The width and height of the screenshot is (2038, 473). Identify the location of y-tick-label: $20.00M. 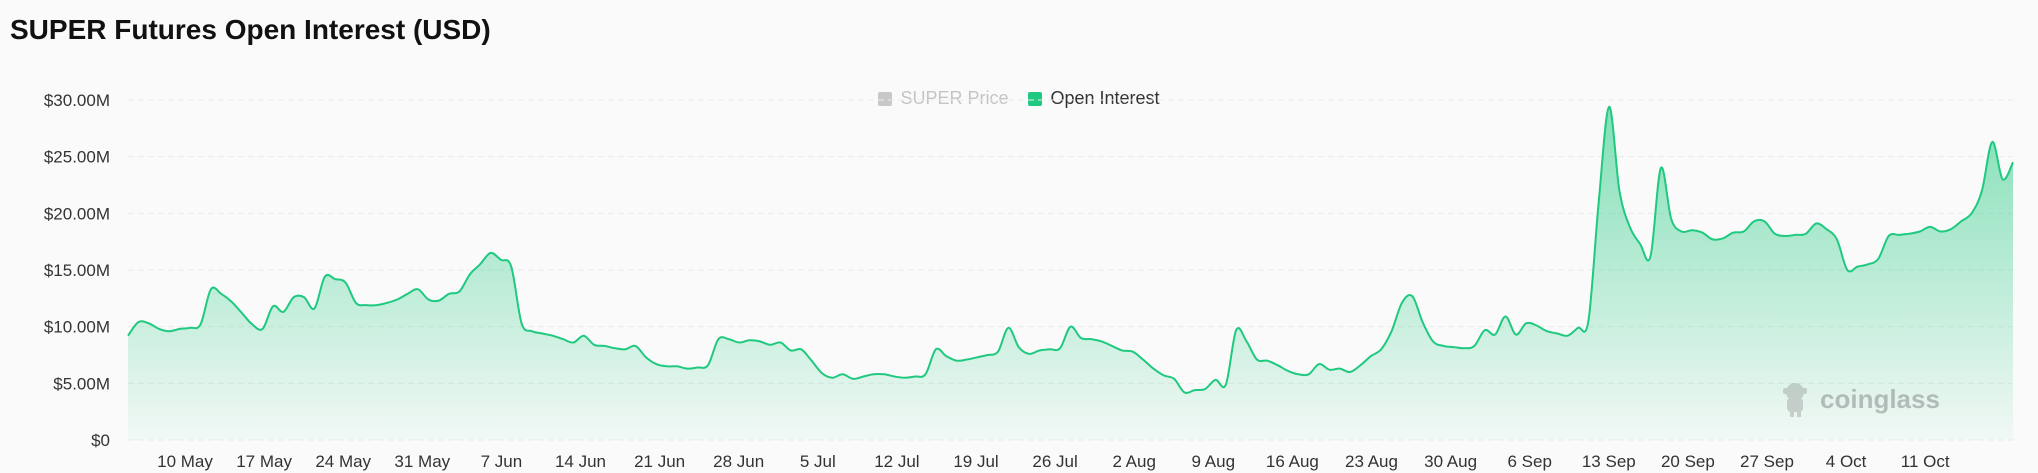
(77, 213).